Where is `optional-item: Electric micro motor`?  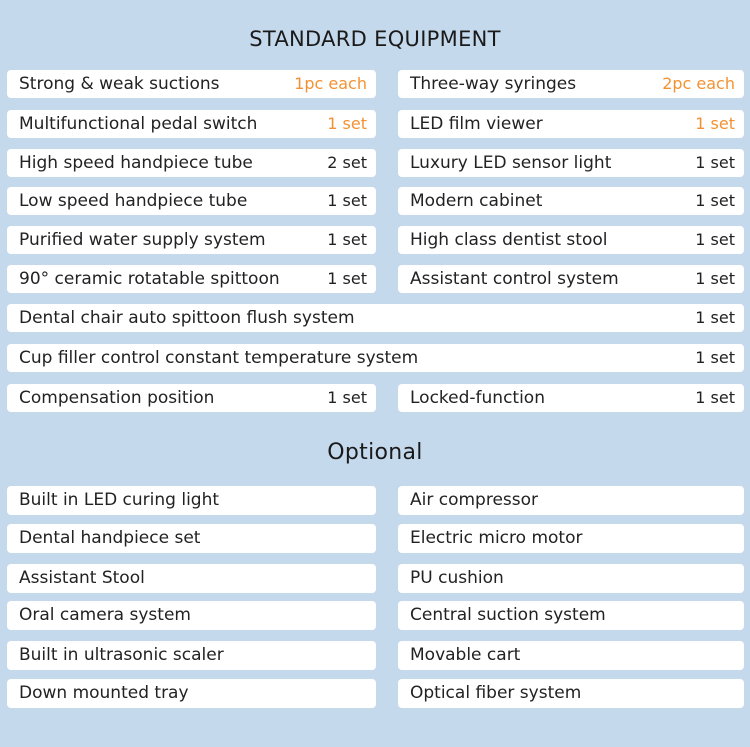
optional-item: Electric micro motor is located at coordinates (571, 538).